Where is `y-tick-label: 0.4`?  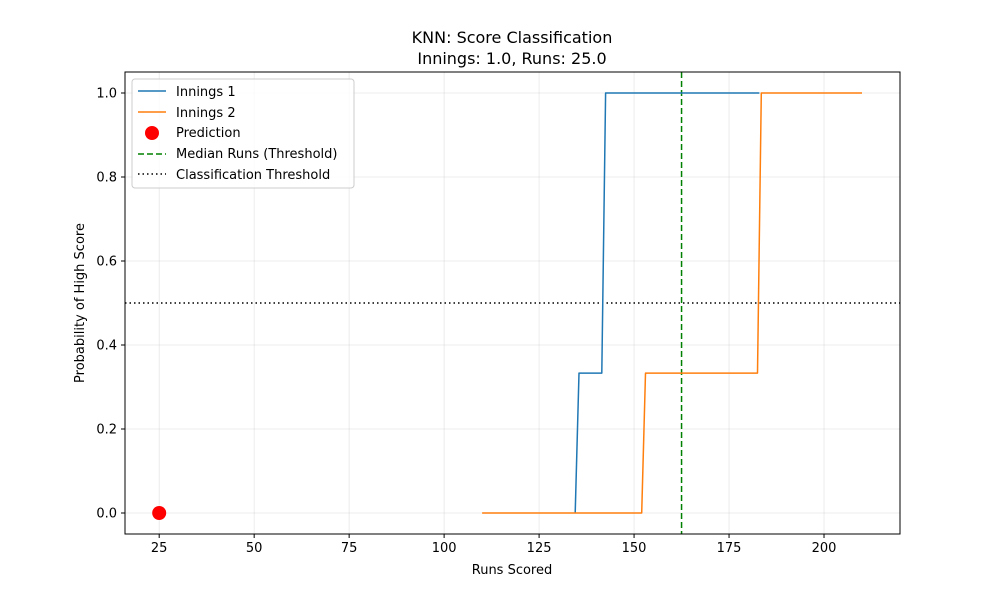
y-tick-label: 0.4 is located at coordinates (106, 346).